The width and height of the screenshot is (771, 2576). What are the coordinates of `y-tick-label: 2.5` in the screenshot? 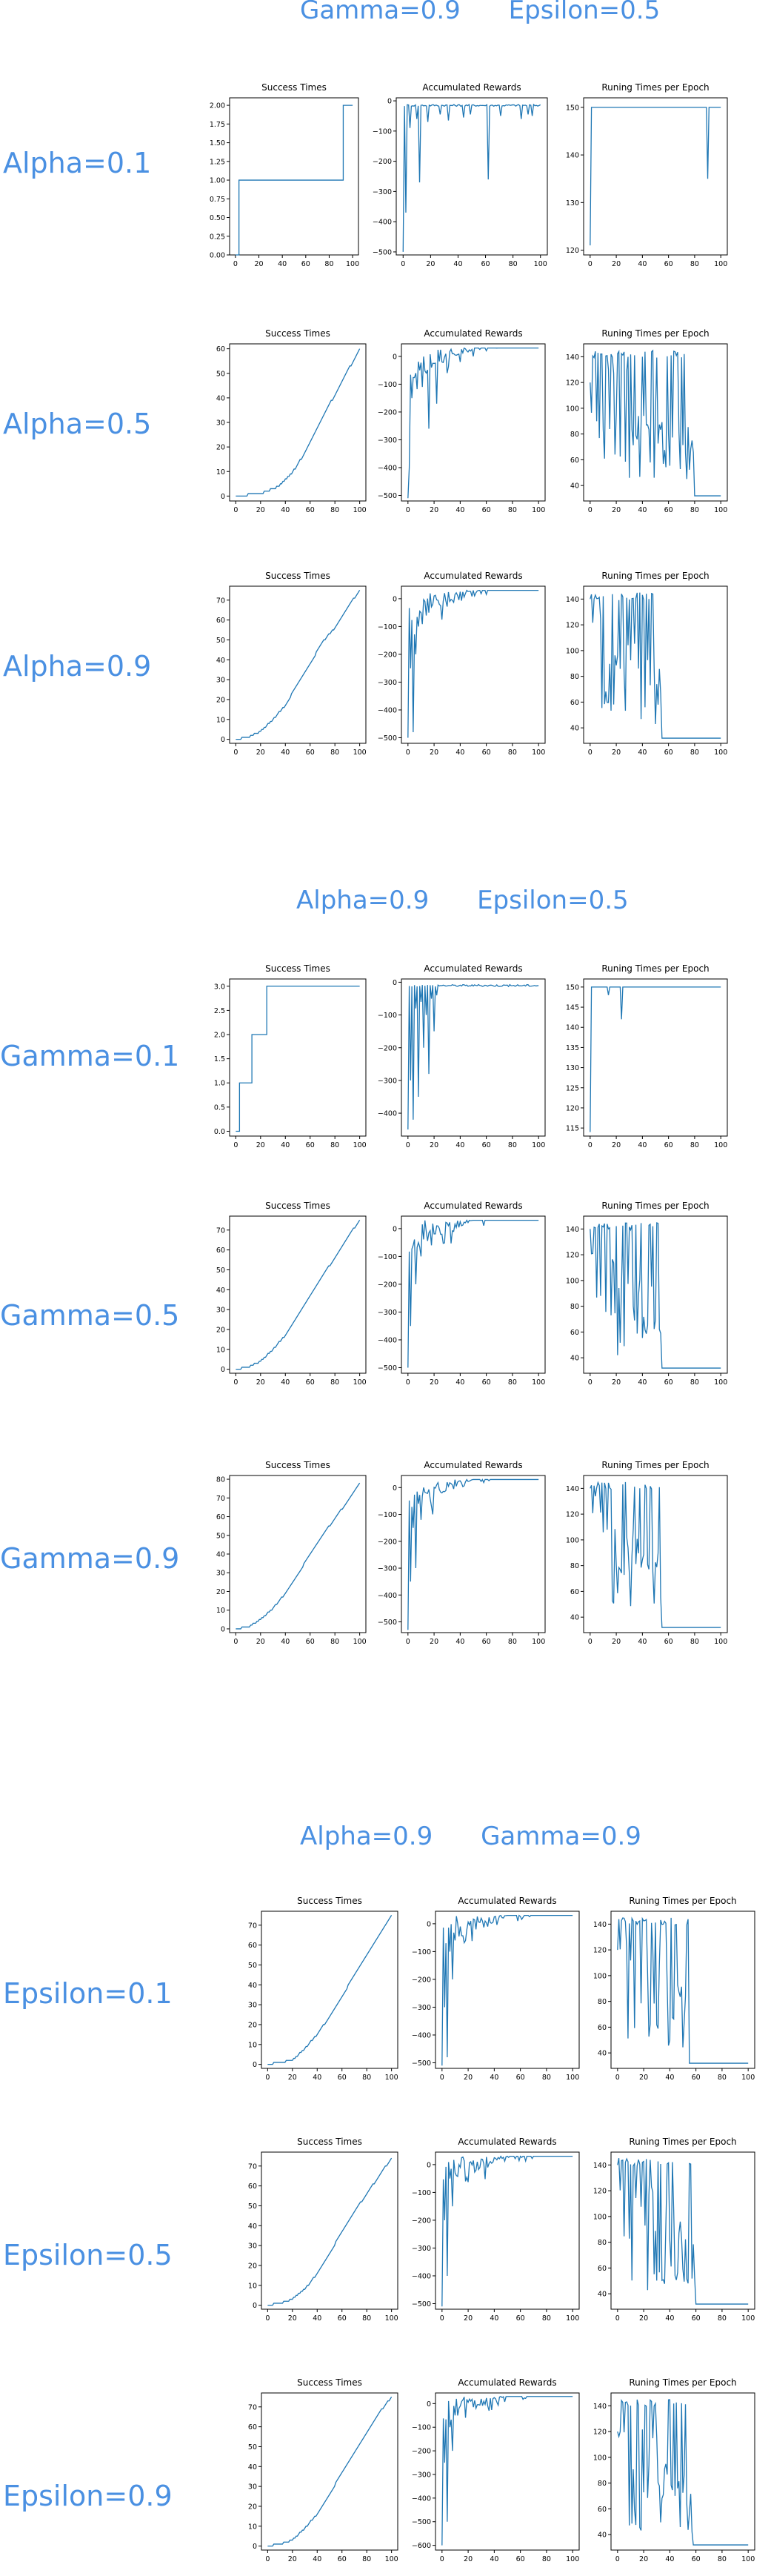 It's located at (219, 1011).